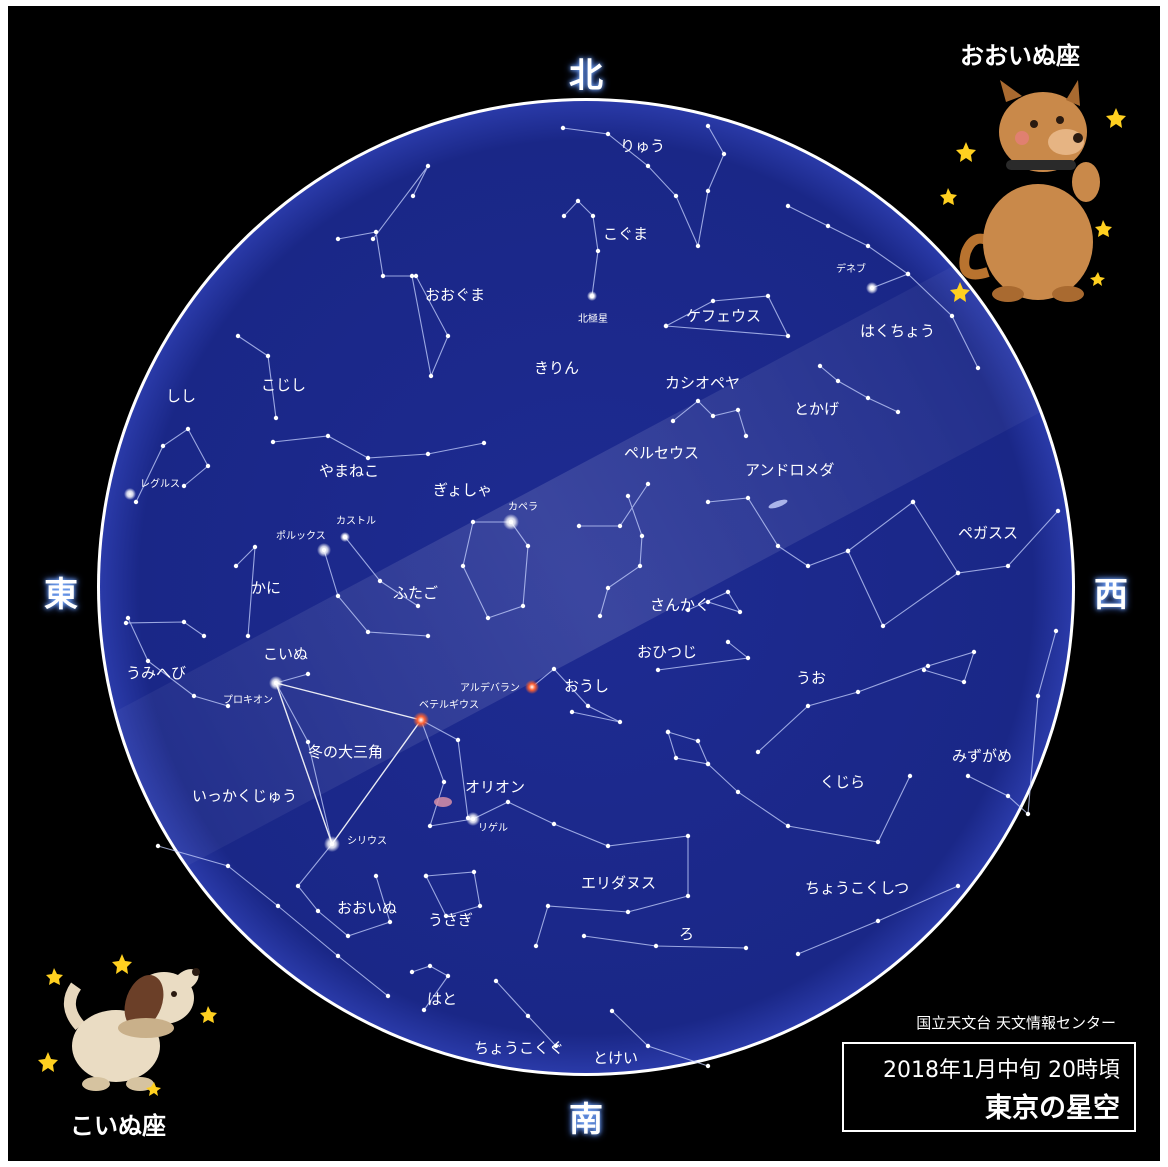 The width and height of the screenshot is (1168, 1167). Describe the element at coordinates (367, 908) in the screenshot. I see `label-ooinu: おおいぬ` at that location.